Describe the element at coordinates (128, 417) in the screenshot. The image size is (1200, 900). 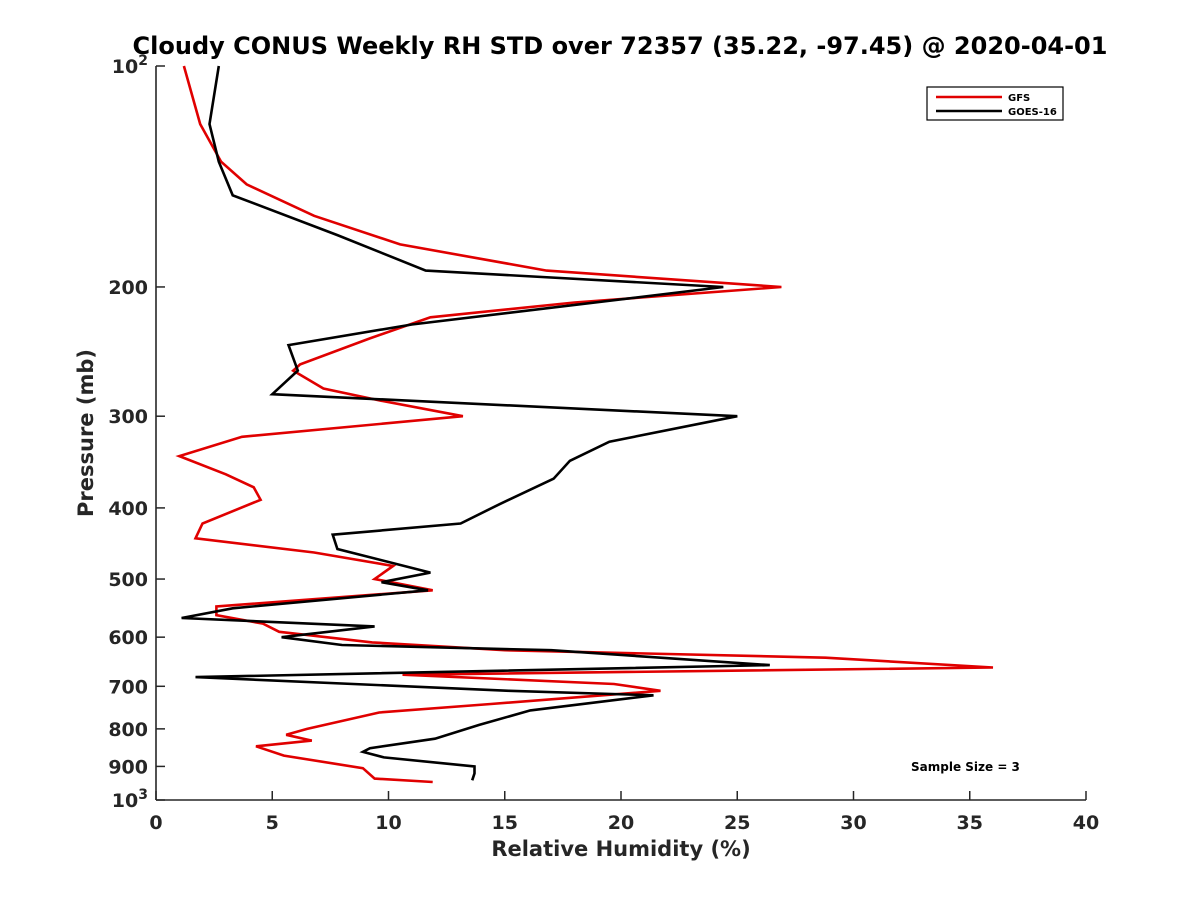
I see `y-tick-label: 300` at that location.